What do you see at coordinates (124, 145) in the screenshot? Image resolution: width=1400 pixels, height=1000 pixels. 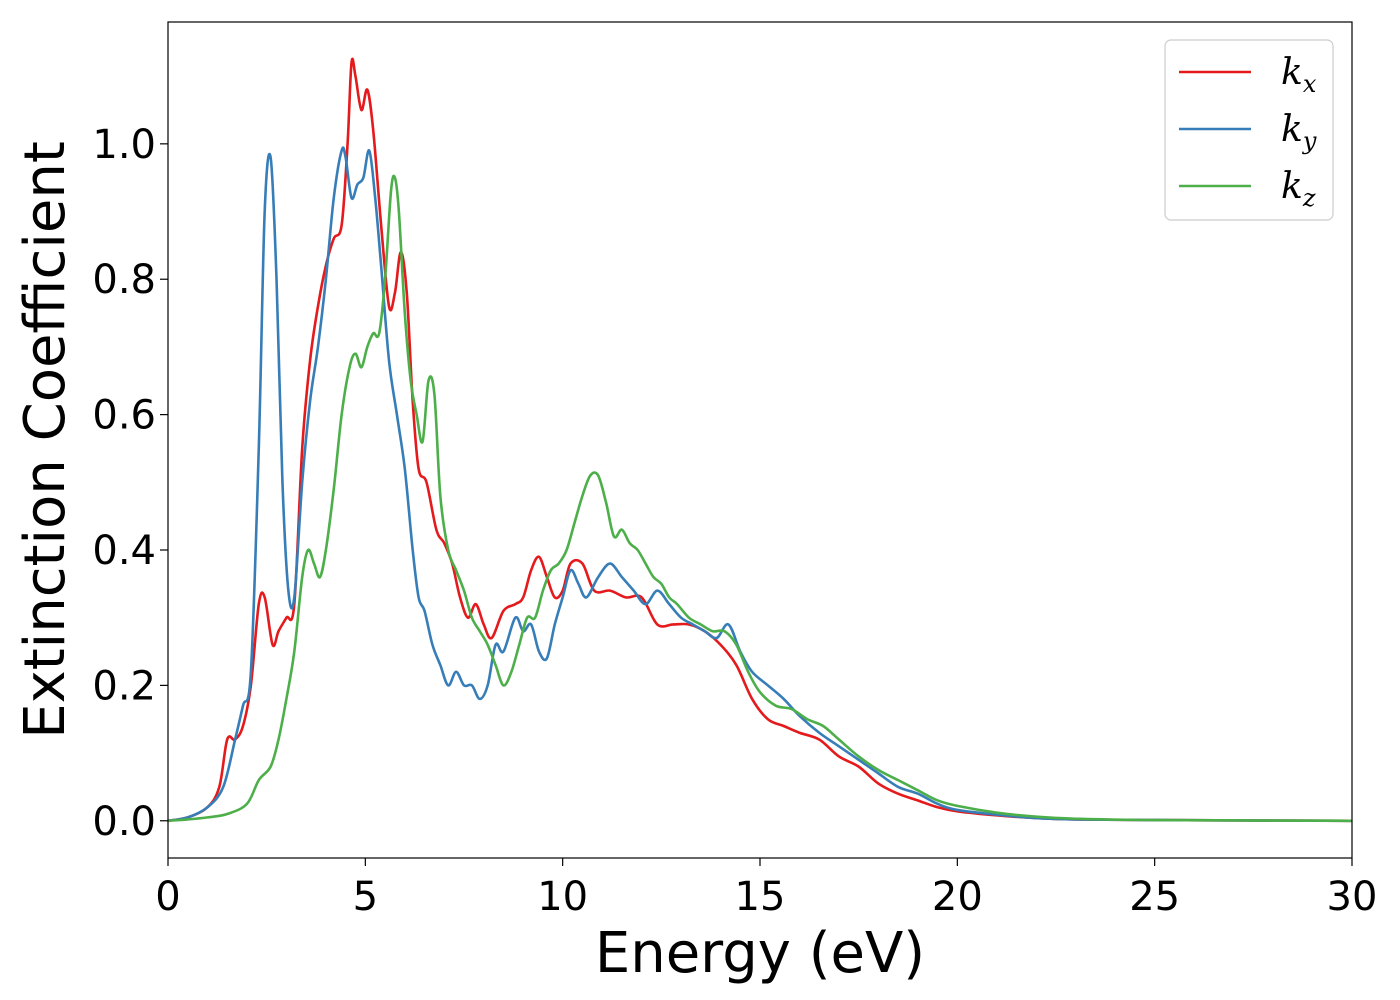 I see `y-tick-label: 1.0` at bounding box center [124, 145].